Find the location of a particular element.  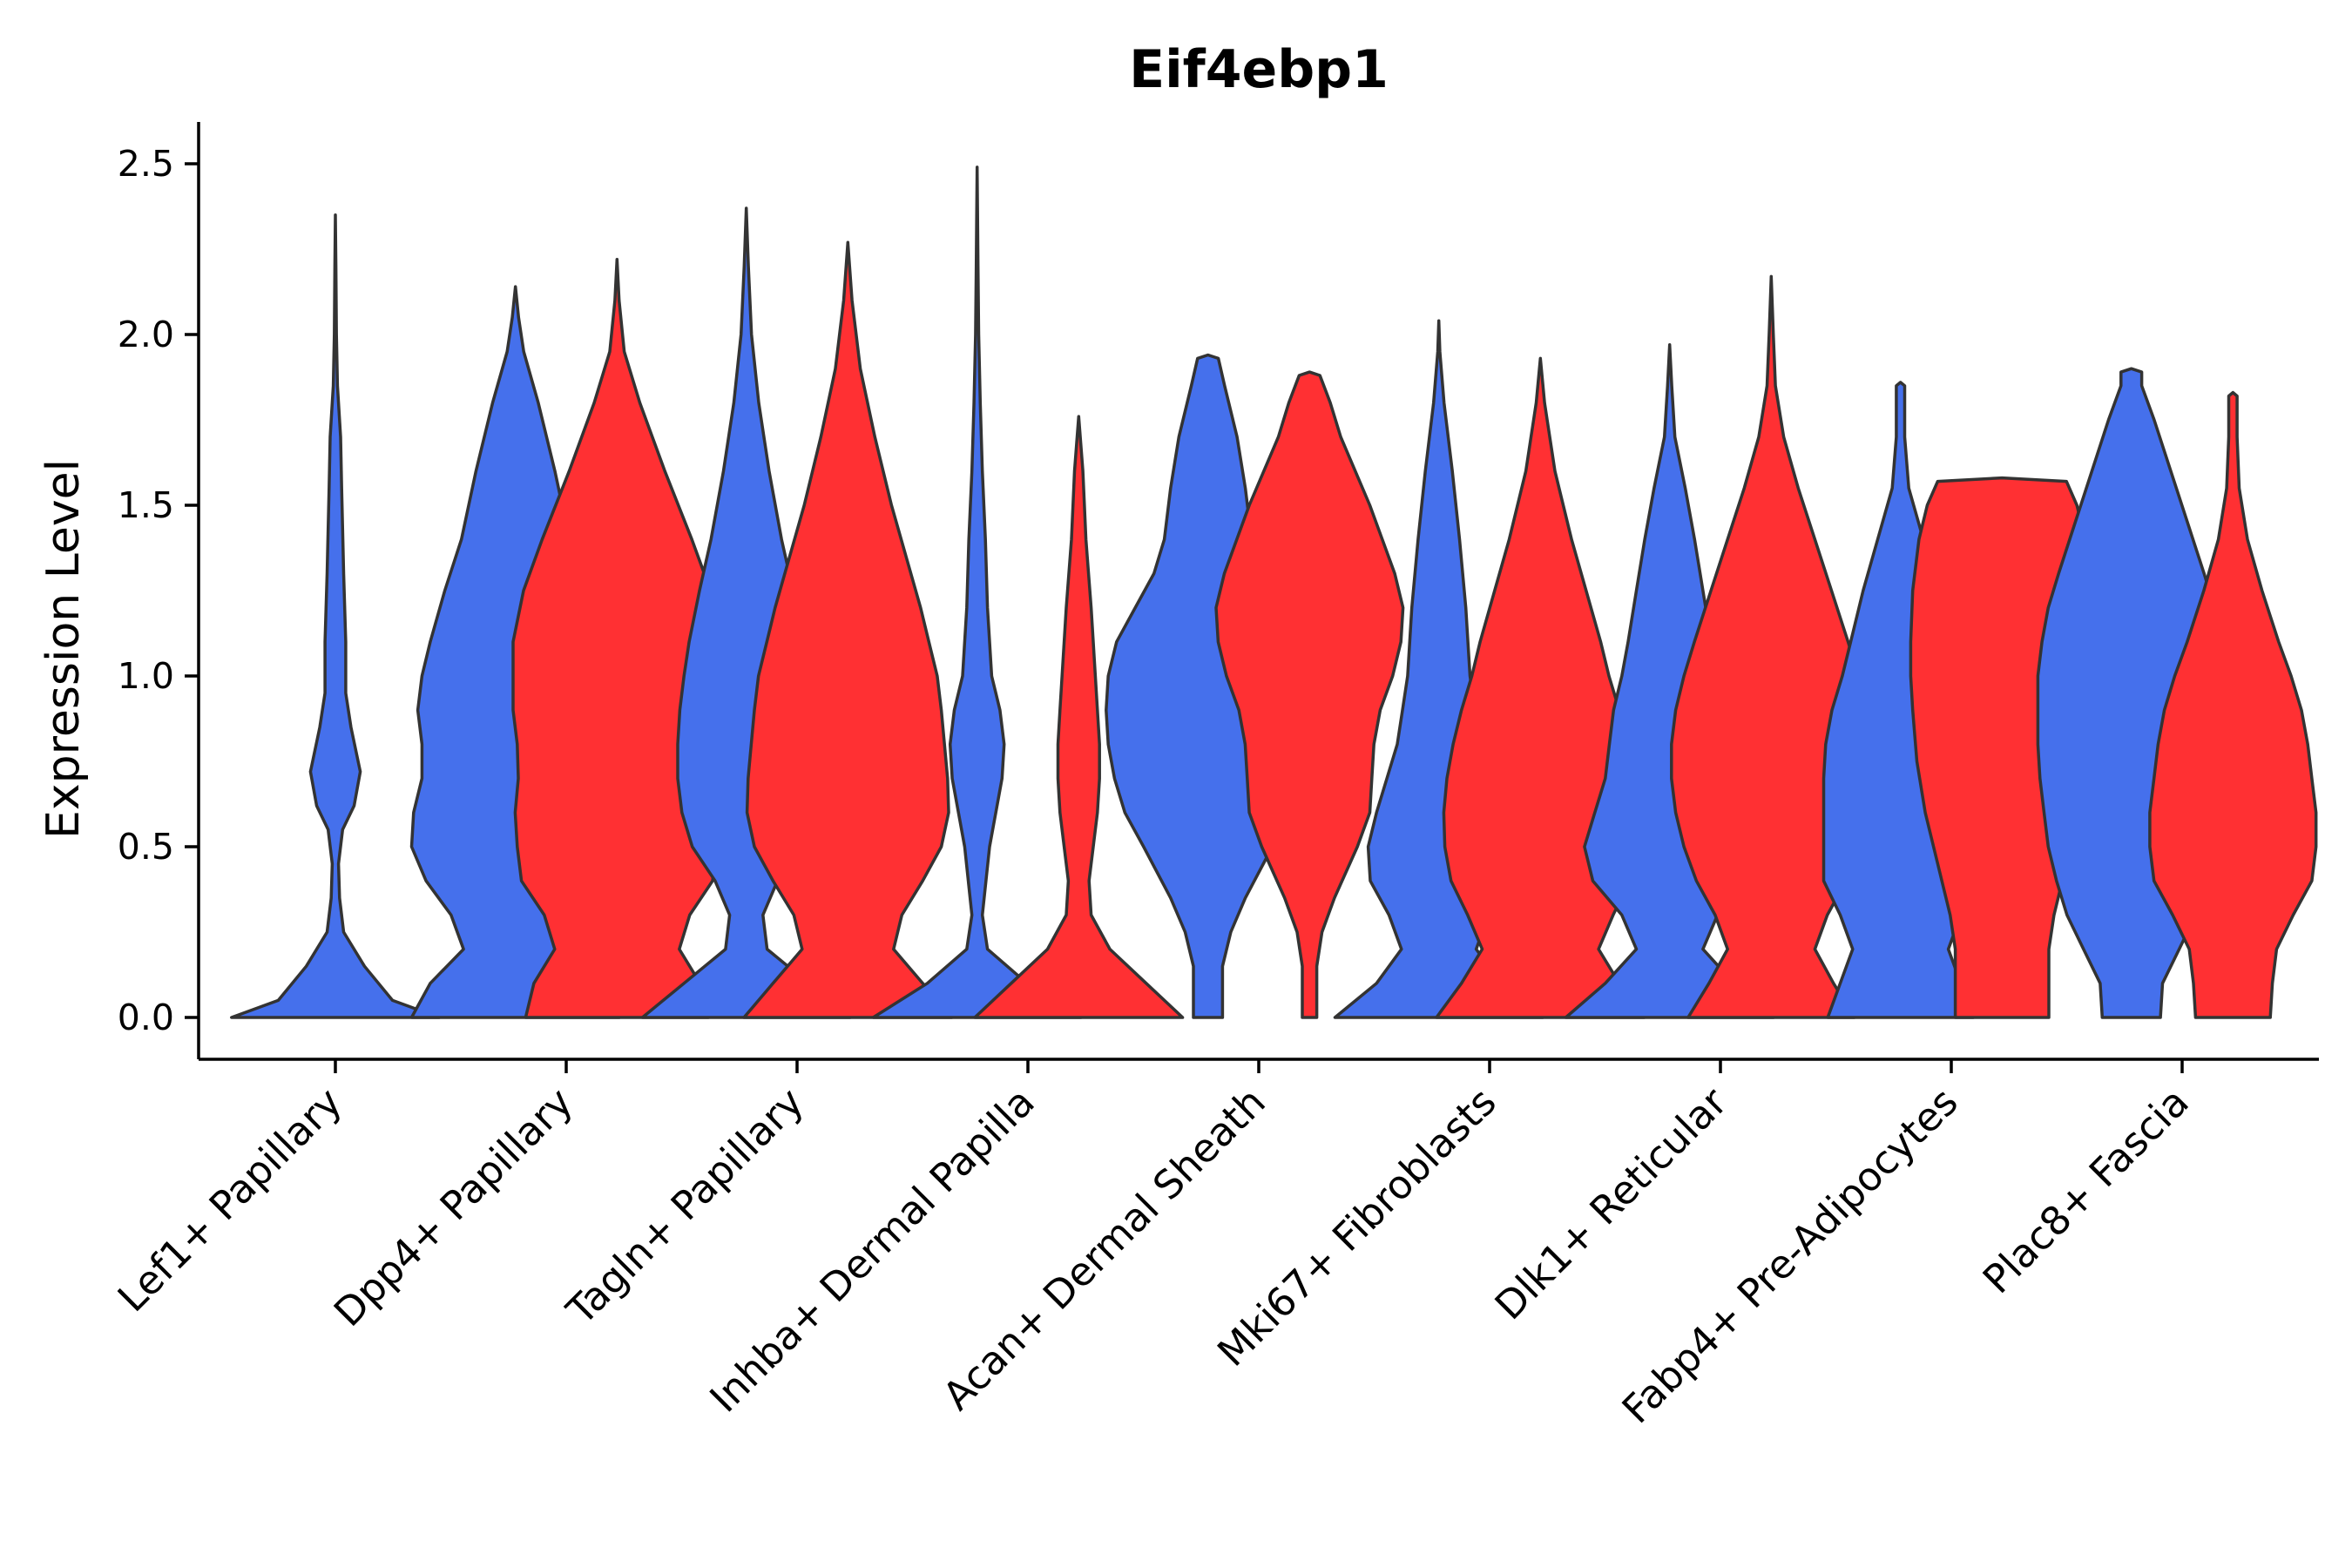

y-tick-label: 2.0 is located at coordinates (146, 334).